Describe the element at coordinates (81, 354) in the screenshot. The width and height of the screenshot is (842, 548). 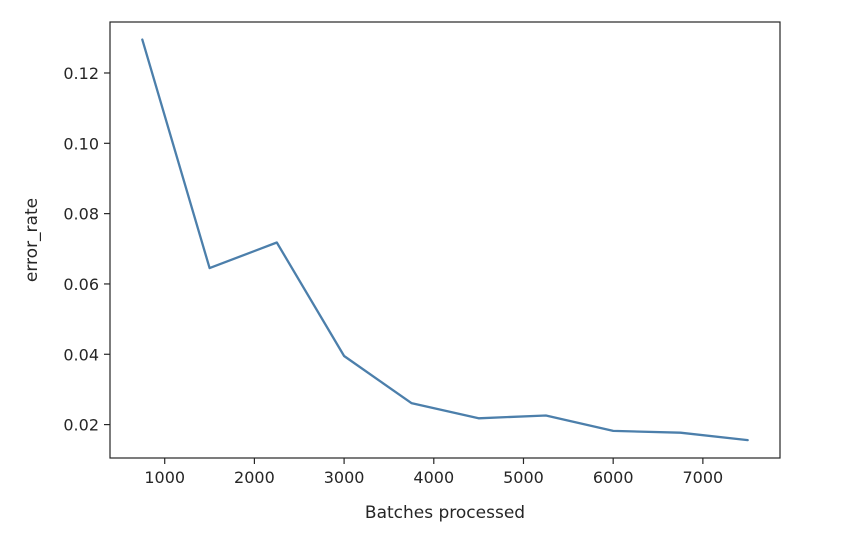
I see `y-tick-label: 0.04` at that location.